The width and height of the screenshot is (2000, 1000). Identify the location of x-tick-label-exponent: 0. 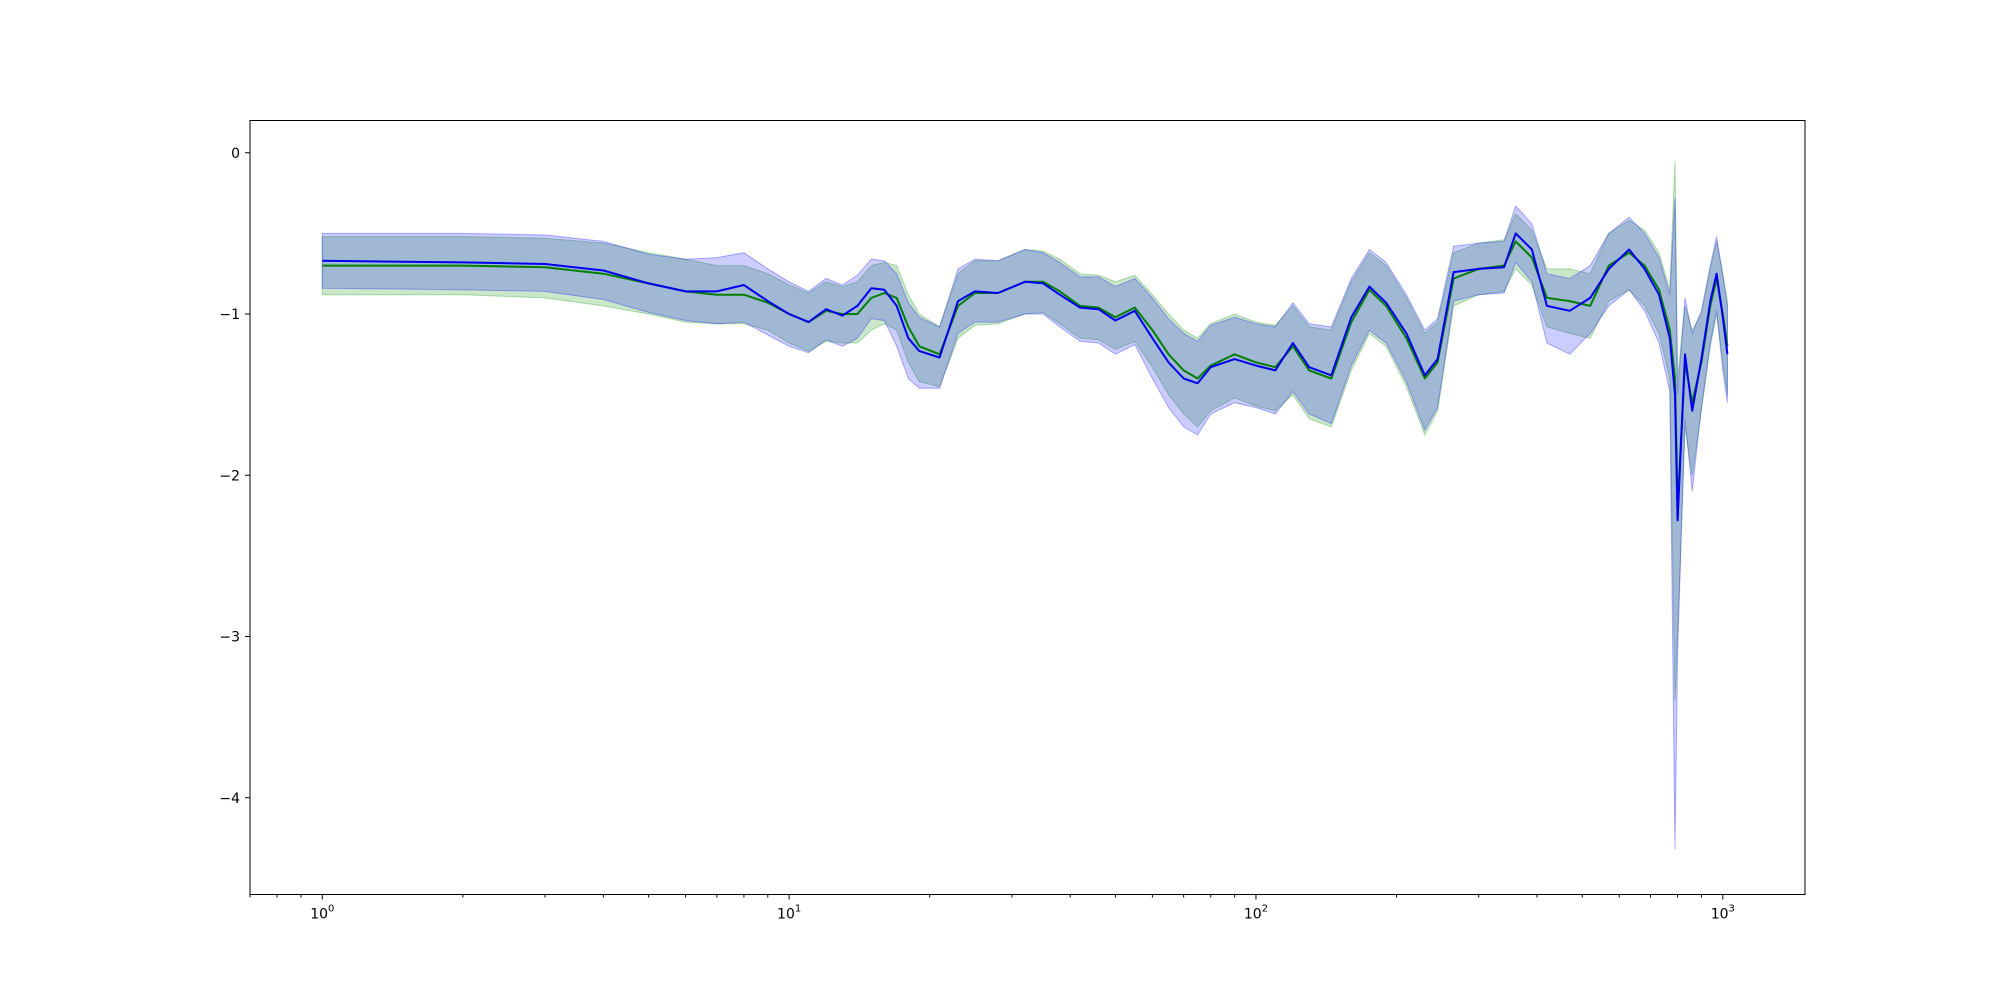
(331, 909).